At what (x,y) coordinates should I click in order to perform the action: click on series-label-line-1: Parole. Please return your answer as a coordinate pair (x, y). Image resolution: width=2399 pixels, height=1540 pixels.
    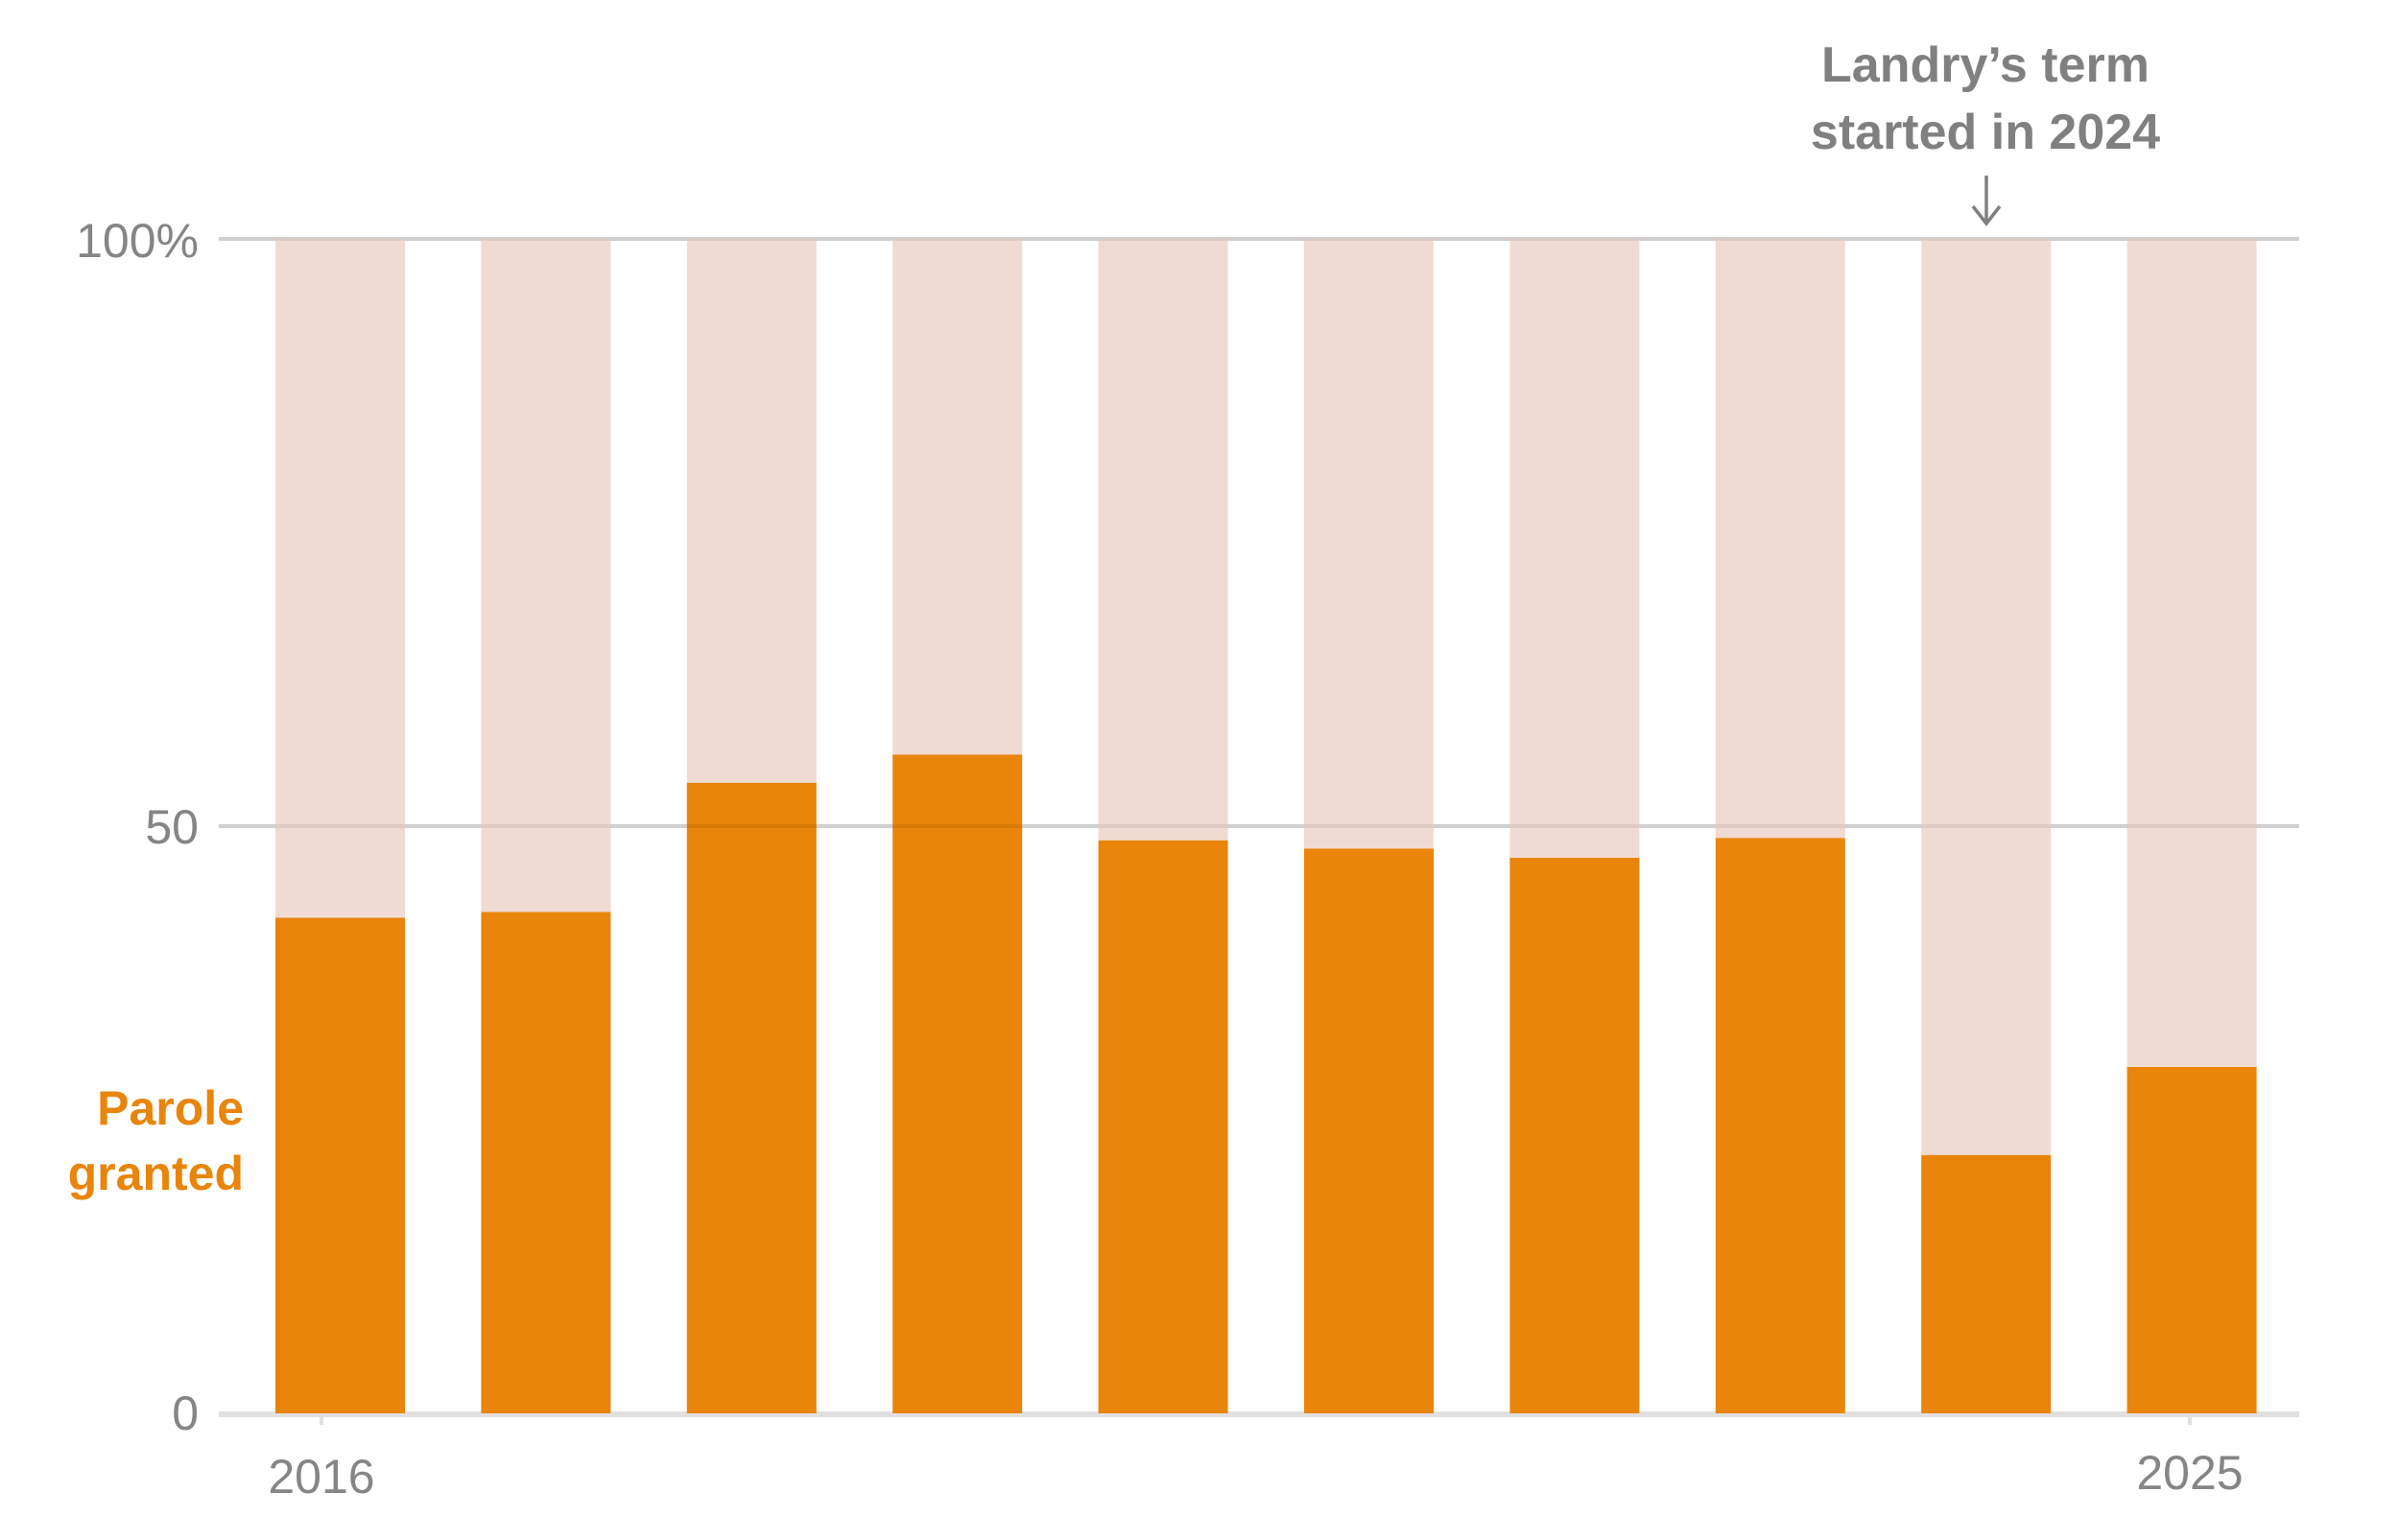
    Looking at the image, I should click on (171, 1108).